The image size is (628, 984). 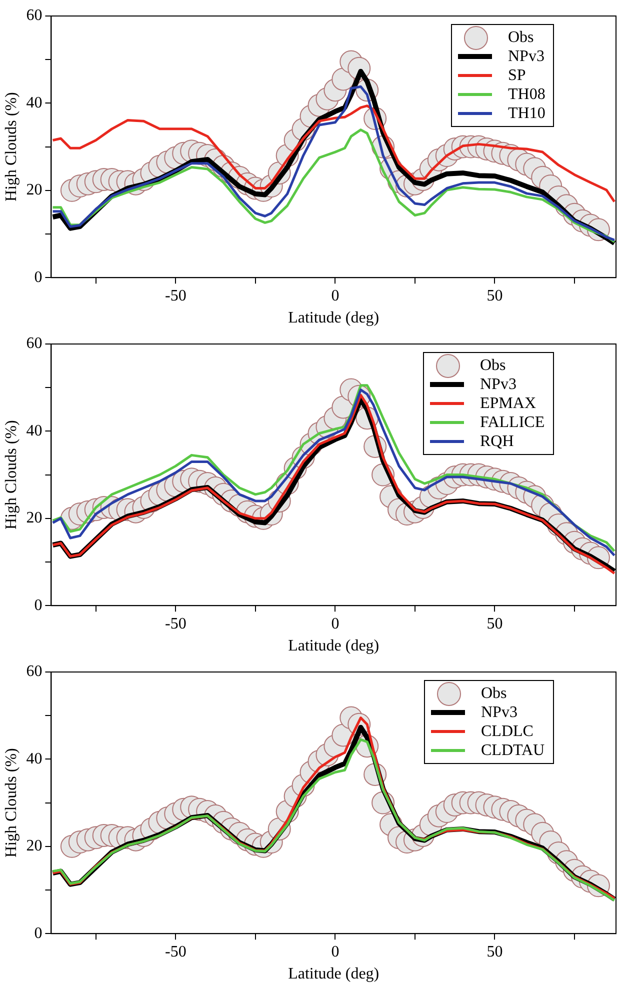 What do you see at coordinates (513, 750) in the screenshot?
I see `legend-label: CLDTAU` at bounding box center [513, 750].